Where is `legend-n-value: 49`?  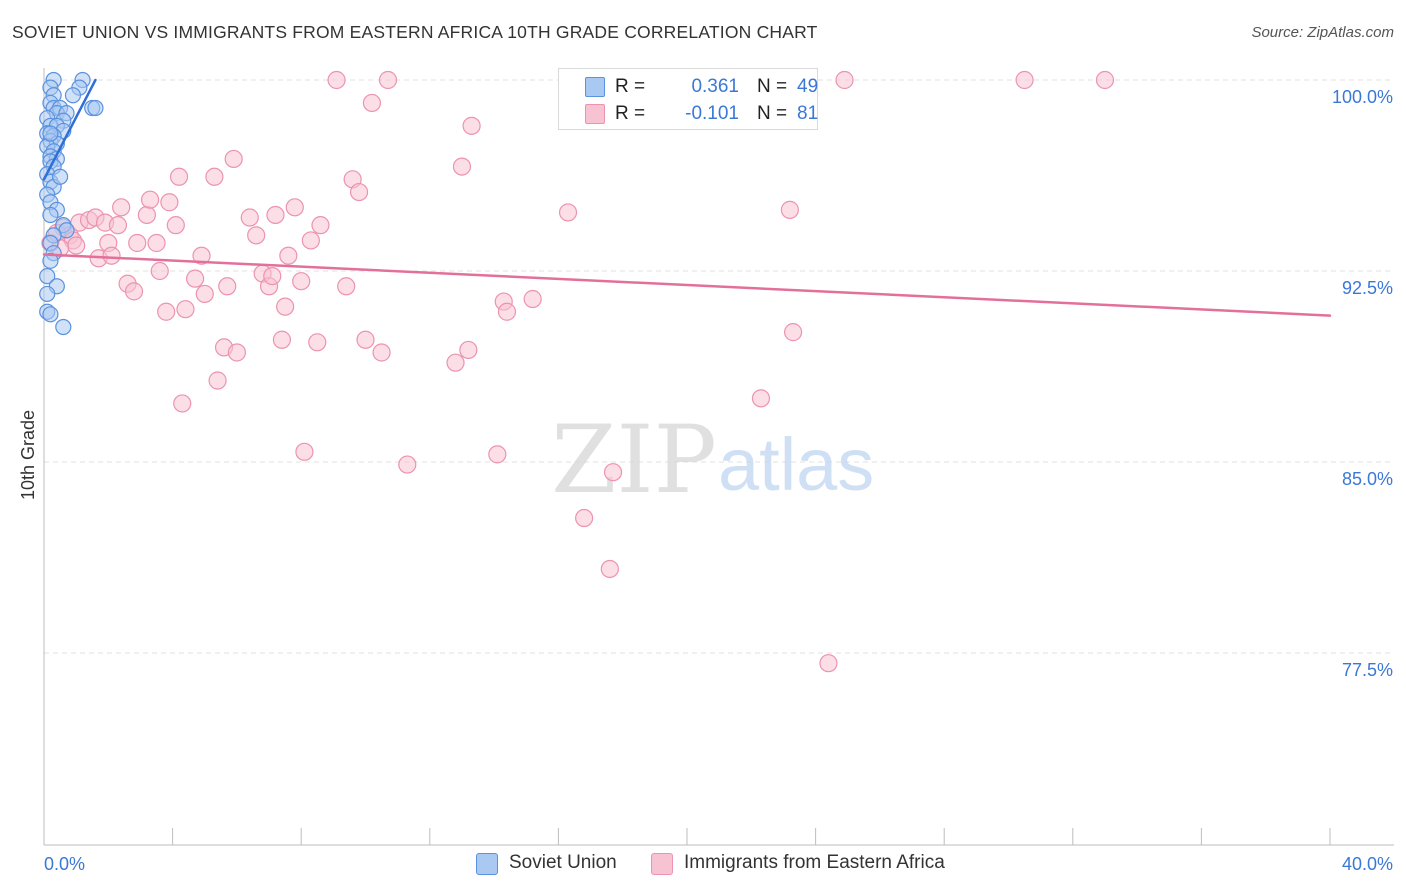
legend-n-value: 49 is located at coordinates (808, 86).